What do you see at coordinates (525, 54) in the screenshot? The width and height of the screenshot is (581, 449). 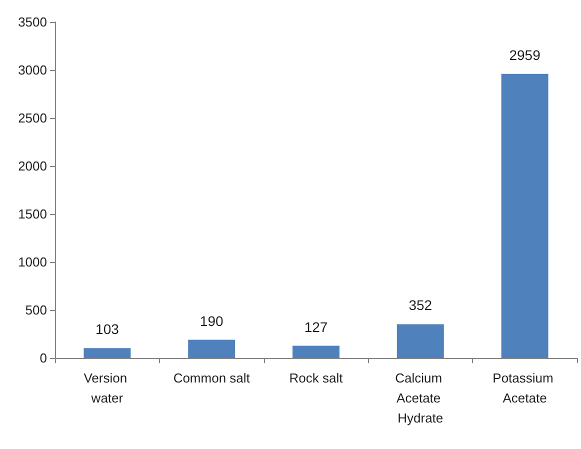 I see `data-label: 2959` at bounding box center [525, 54].